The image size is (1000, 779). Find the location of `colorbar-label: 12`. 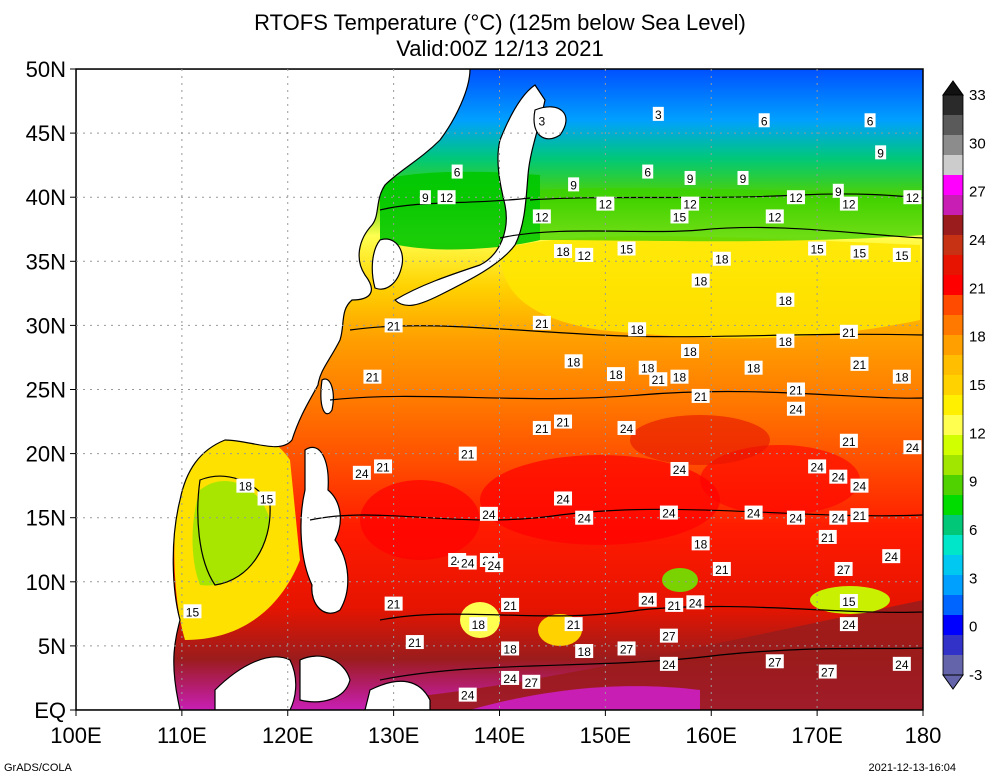

colorbar-label: 12 is located at coordinates (977, 433).